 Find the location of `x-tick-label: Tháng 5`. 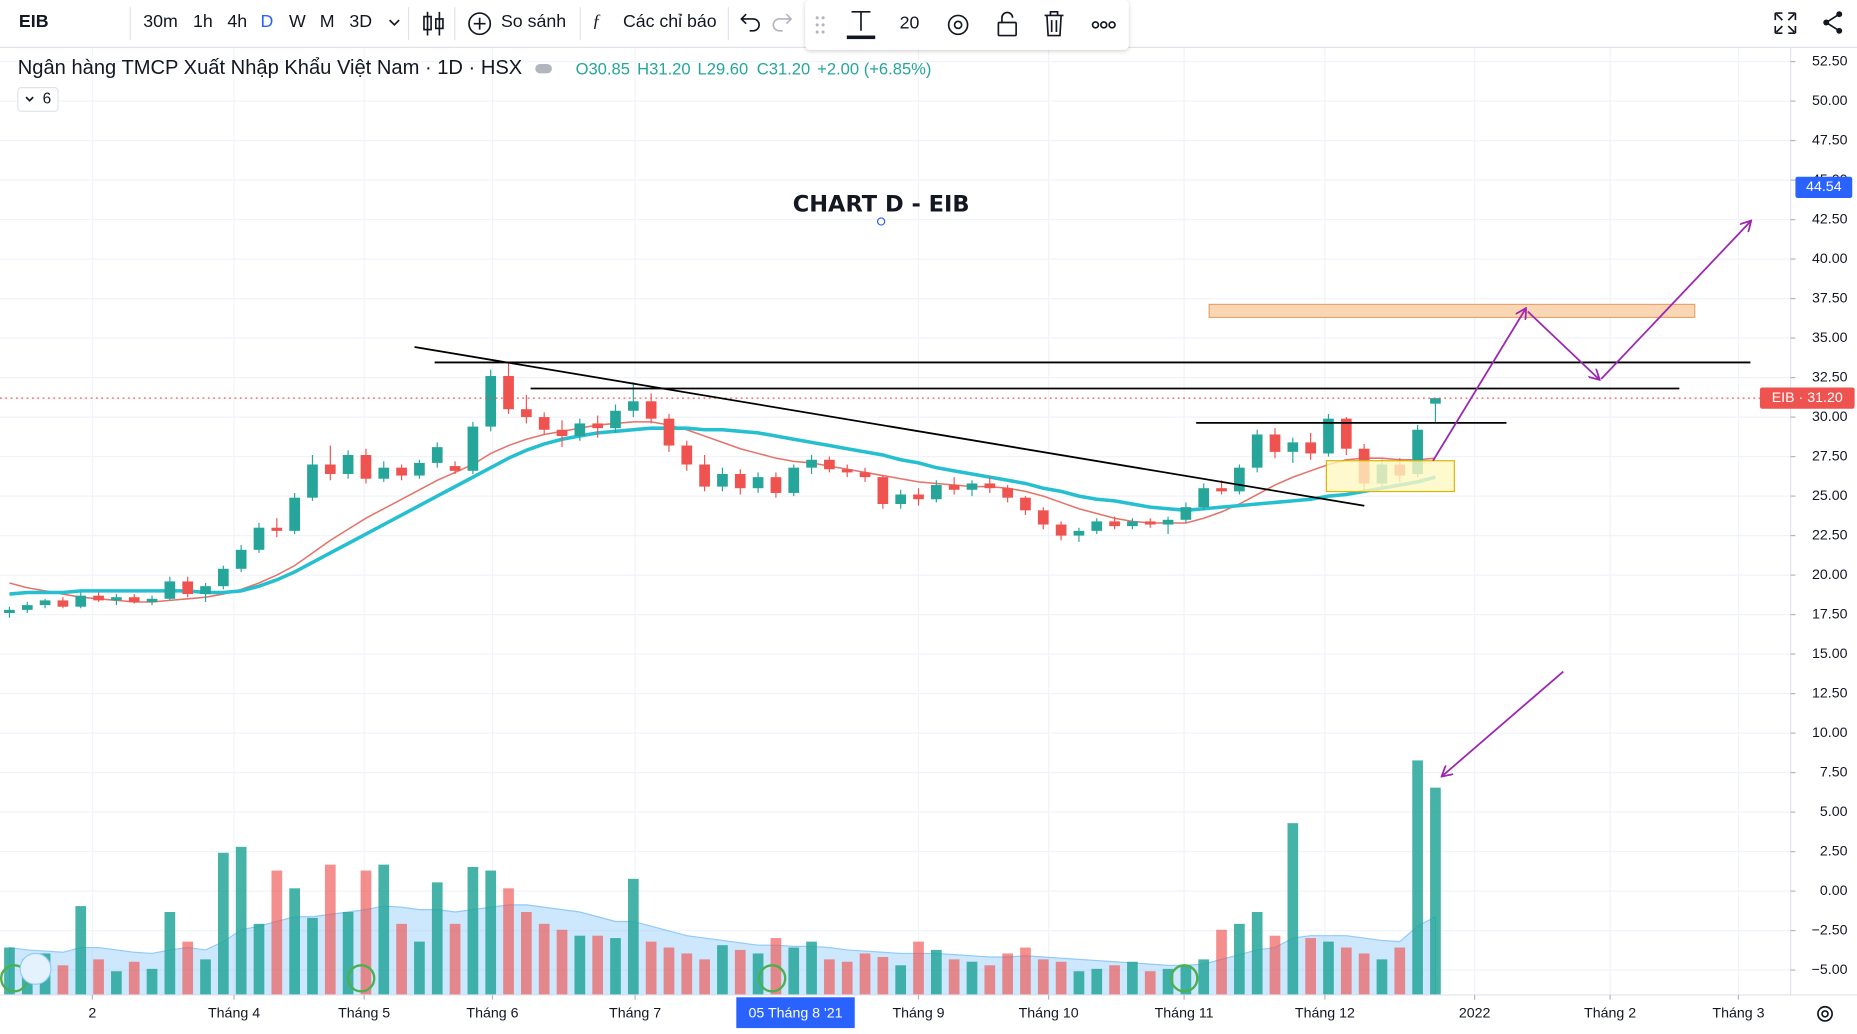

x-tick-label: Tháng 5 is located at coordinates (364, 1014).